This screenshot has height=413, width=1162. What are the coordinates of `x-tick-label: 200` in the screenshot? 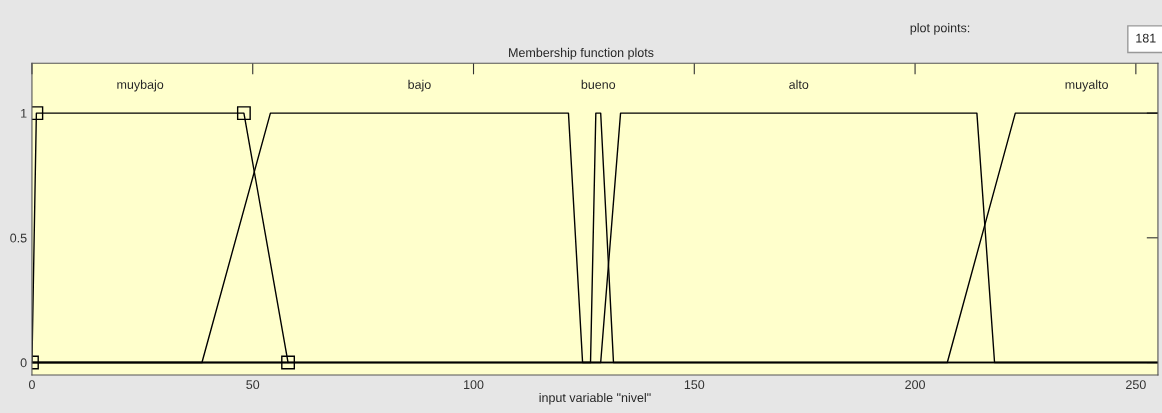 It's located at (915, 385).